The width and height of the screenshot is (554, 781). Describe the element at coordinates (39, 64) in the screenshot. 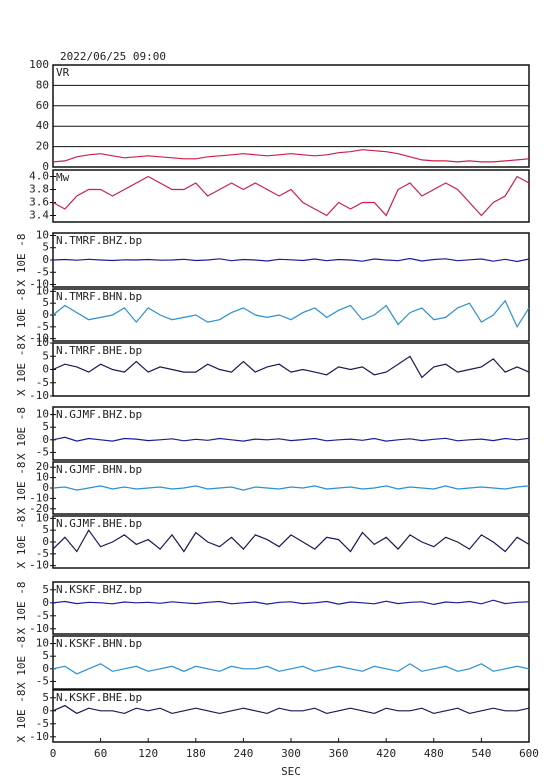

I see `y-tick-label: 100` at that location.